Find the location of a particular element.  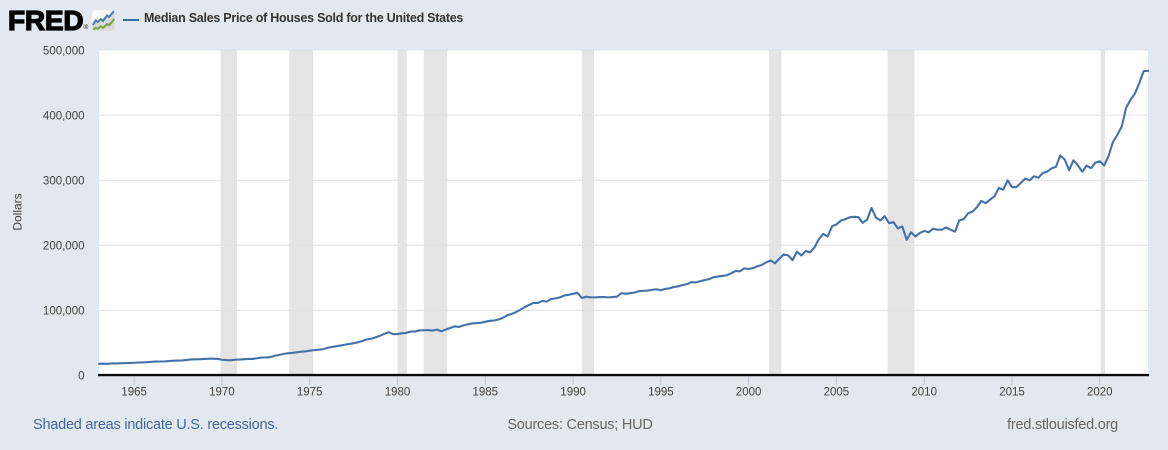

svg-text: 1995 is located at coordinates (661, 393).